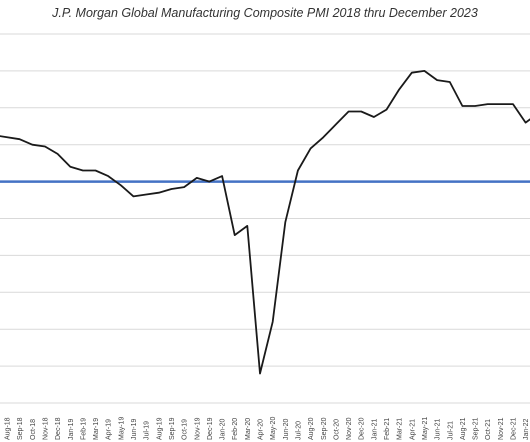 This screenshot has width=530, height=442. Describe the element at coordinates (526, 429) in the screenshot. I see `x-tick-label: Jan-22` at that location.